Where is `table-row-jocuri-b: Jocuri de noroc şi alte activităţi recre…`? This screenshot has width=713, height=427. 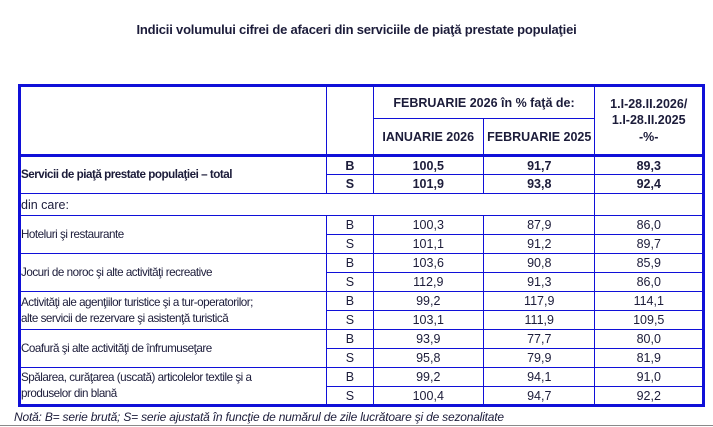 table-row-jocuri-b: Jocuri de noroc şi alte activităţi recre… is located at coordinates (361, 272).